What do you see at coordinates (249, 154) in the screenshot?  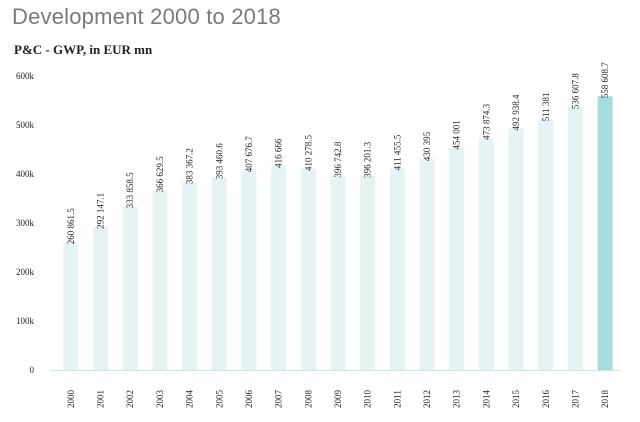 I see `bar-value-label: 407 676.7` at bounding box center [249, 154].